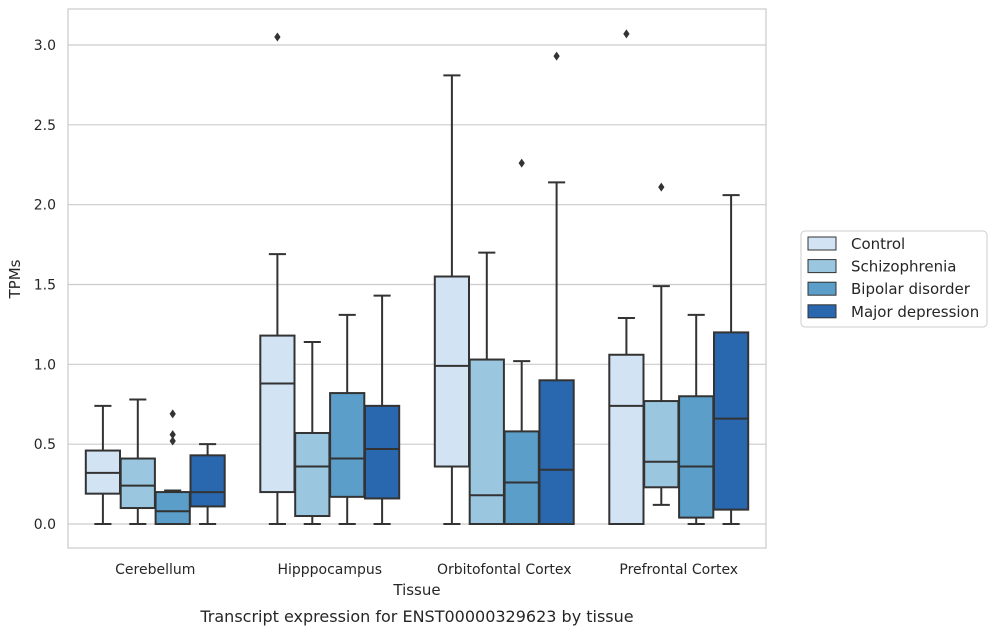 Image resolution: width=997 pixels, height=634 pixels. Describe the element at coordinates (915, 312) in the screenshot. I see `legend-label: Major depression` at that location.